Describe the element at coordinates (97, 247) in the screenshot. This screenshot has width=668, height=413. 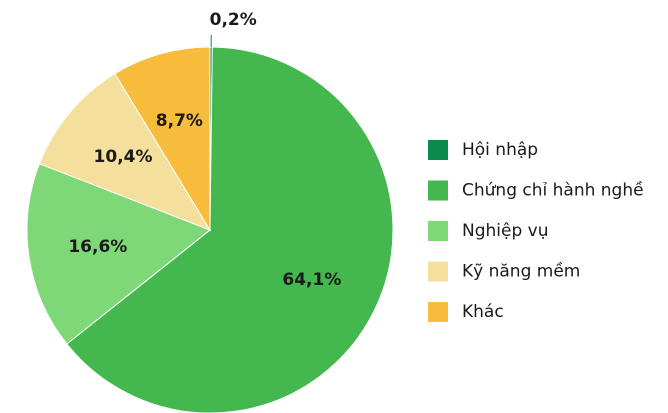
I see `value-label: 16,6%` at that location.